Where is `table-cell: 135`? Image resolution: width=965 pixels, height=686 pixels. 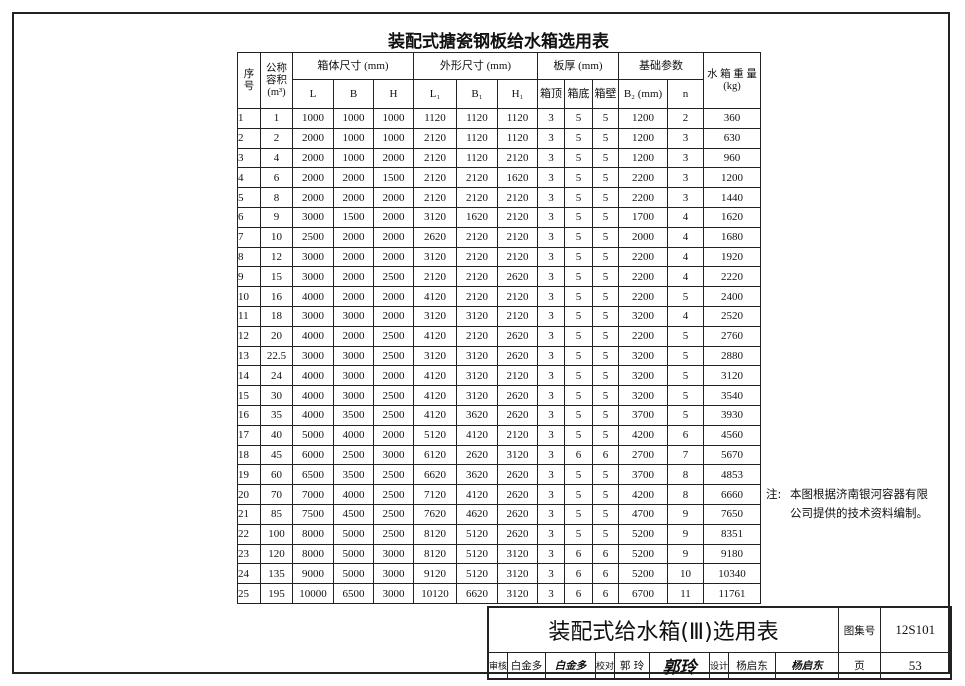
table-cell: 135 is located at coordinates (276, 574).